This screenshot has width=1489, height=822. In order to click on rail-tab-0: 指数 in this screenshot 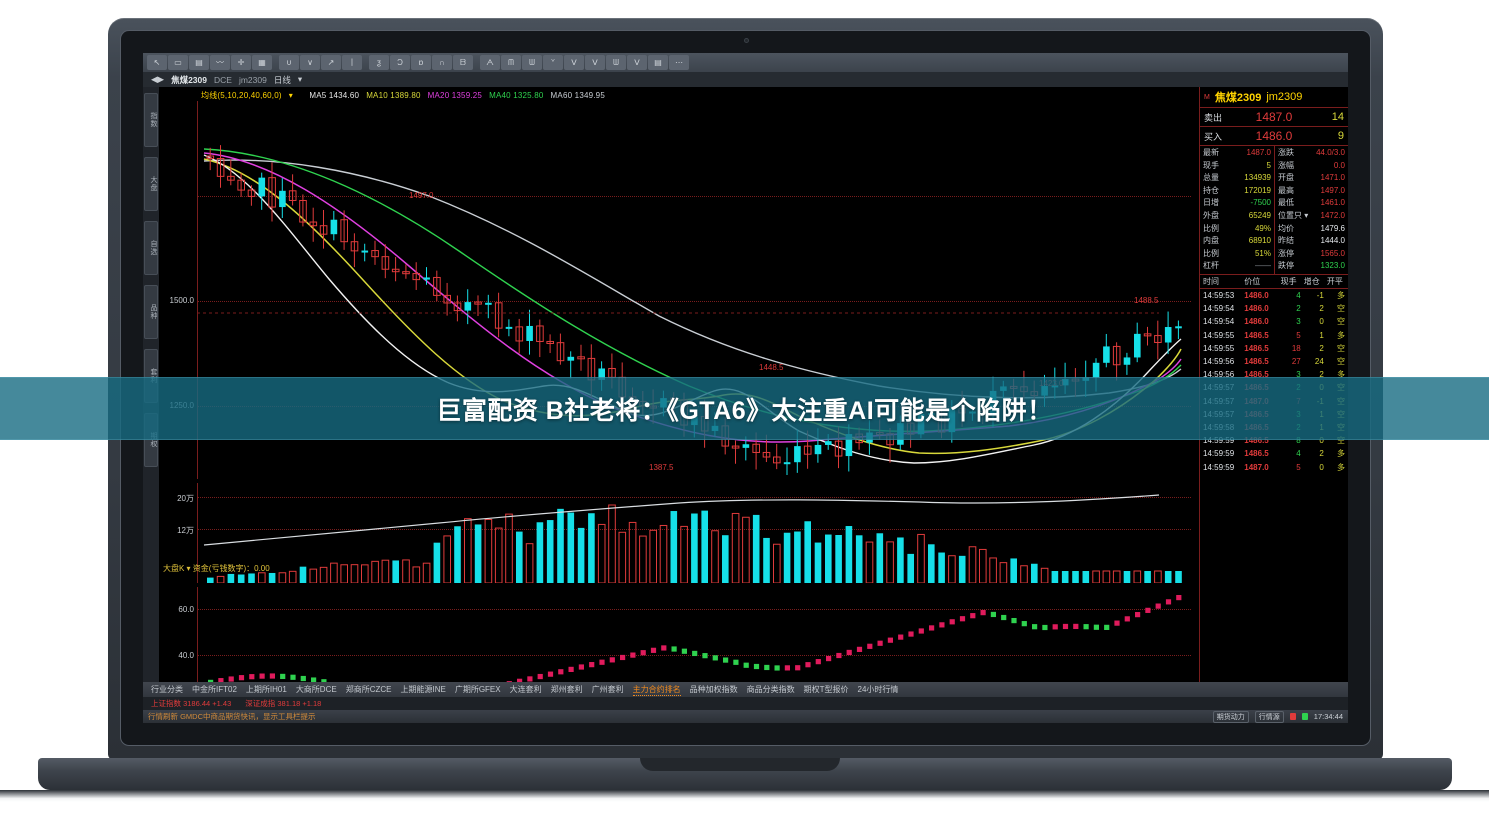, I will do `click(151, 120)`.